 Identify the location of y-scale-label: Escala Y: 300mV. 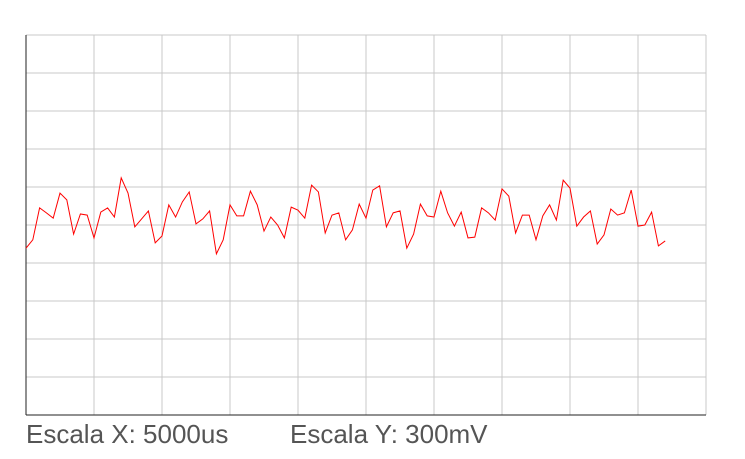
(389, 434).